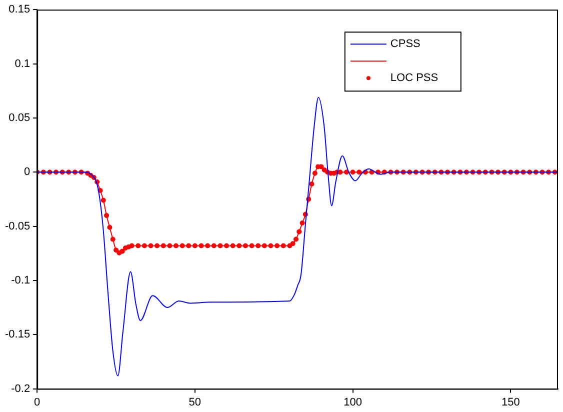  I want to click on y-tick-label: -0.15, so click(17, 334).